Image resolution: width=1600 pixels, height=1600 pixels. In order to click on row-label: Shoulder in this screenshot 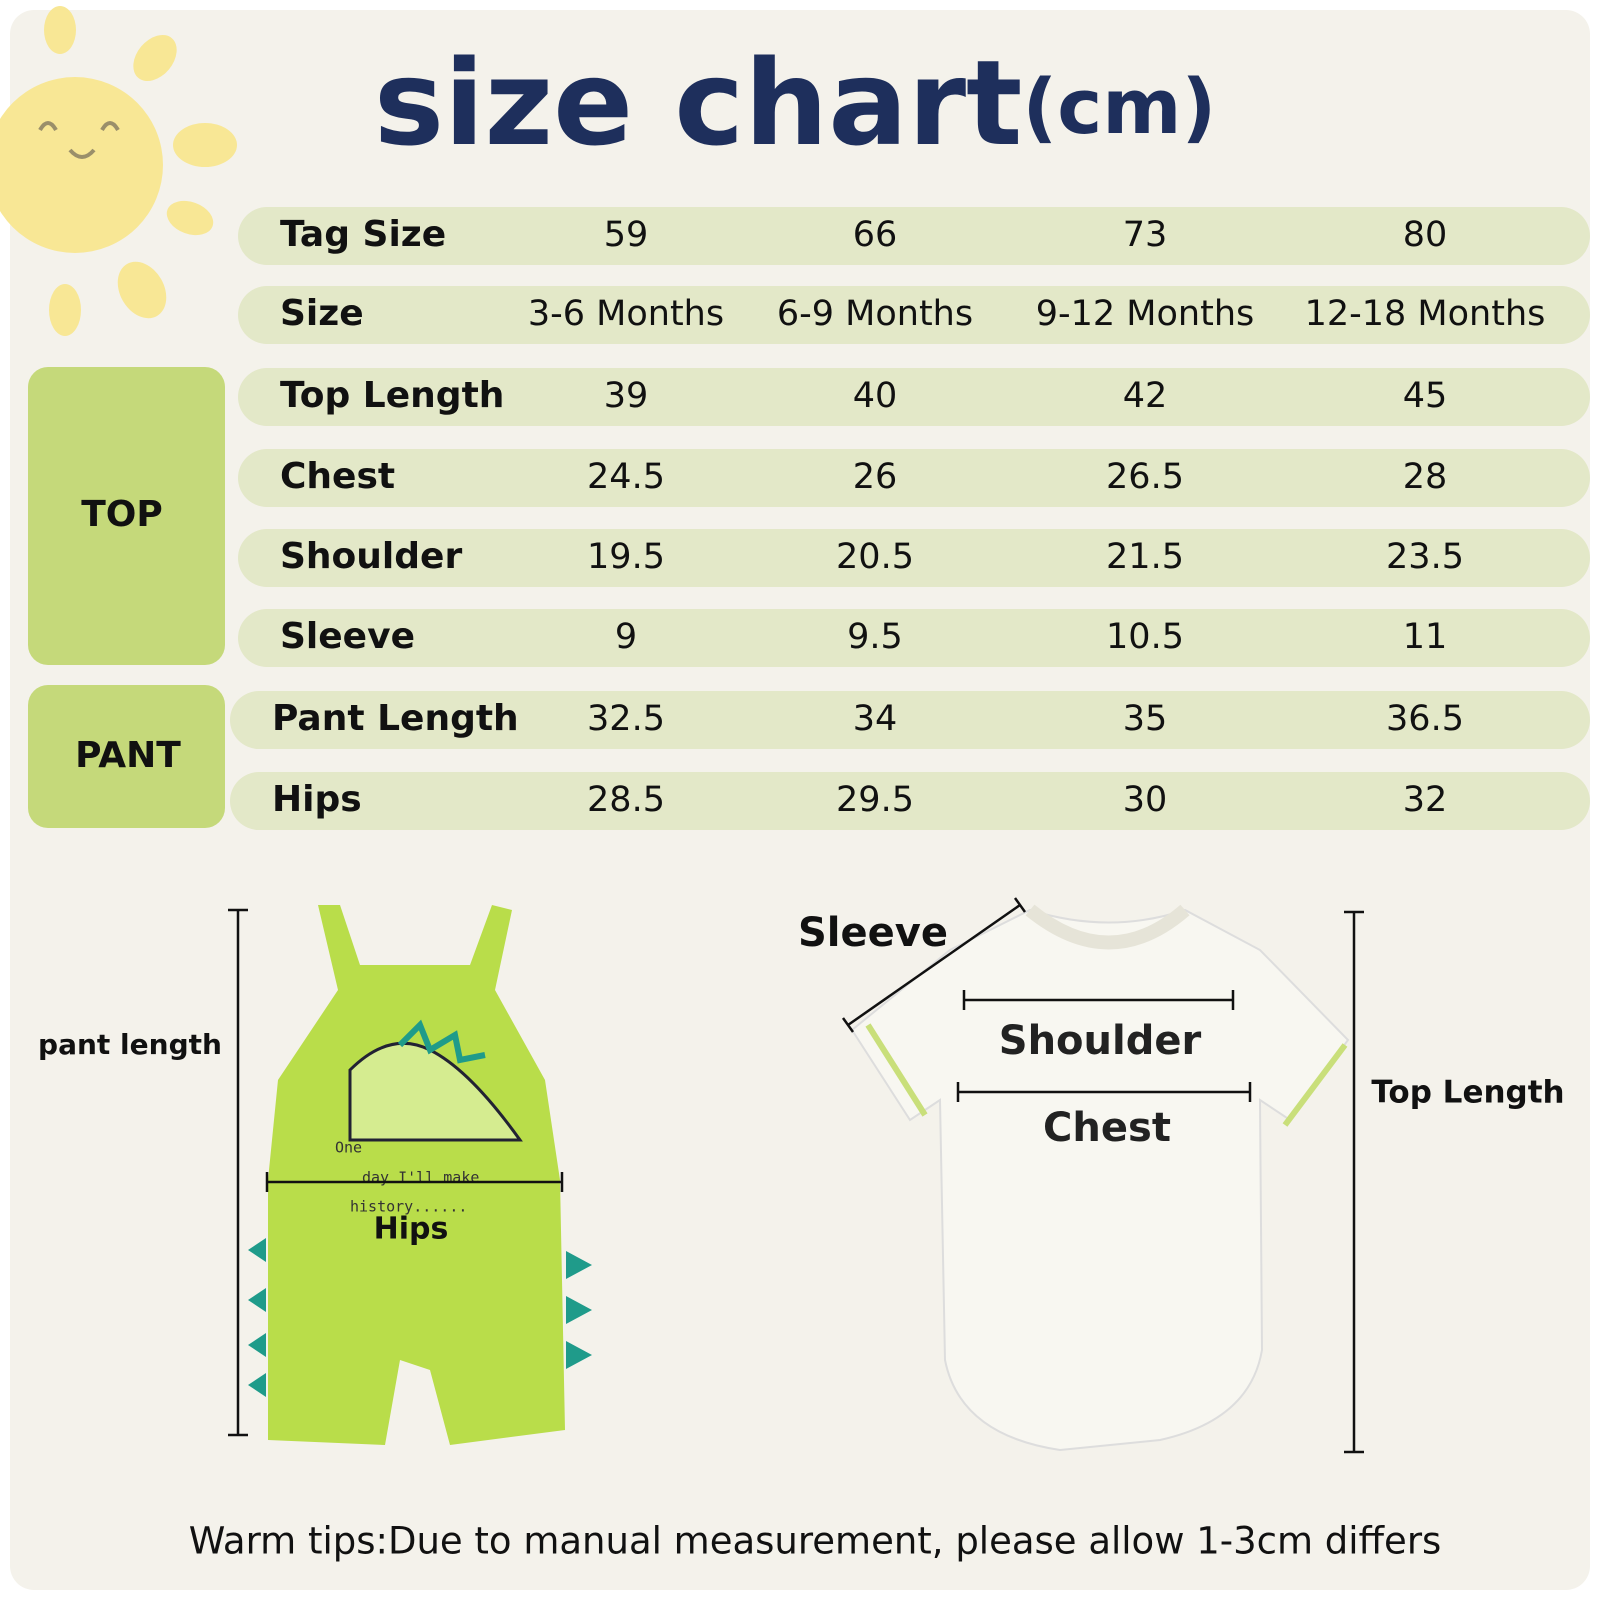, I will do `click(371, 556)`.